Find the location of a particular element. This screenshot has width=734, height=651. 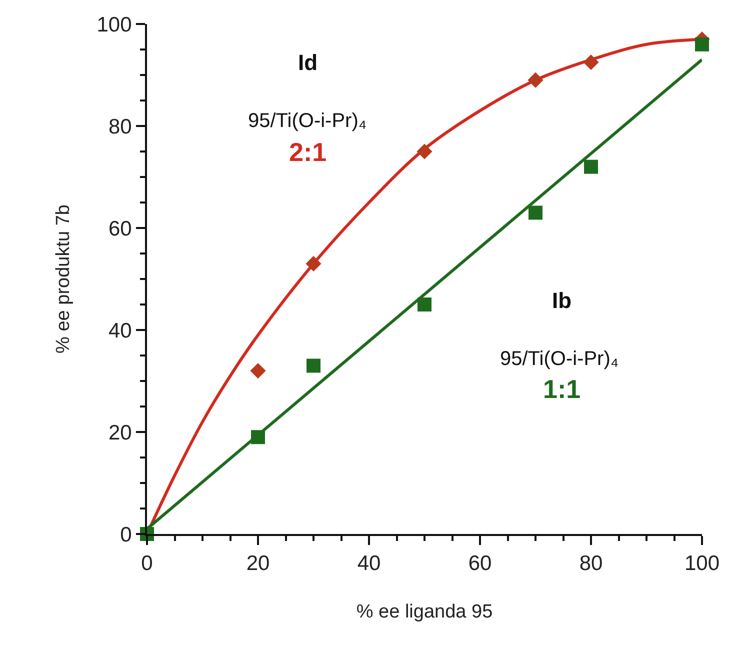

y-tick-label: 80 is located at coordinates (120, 126).